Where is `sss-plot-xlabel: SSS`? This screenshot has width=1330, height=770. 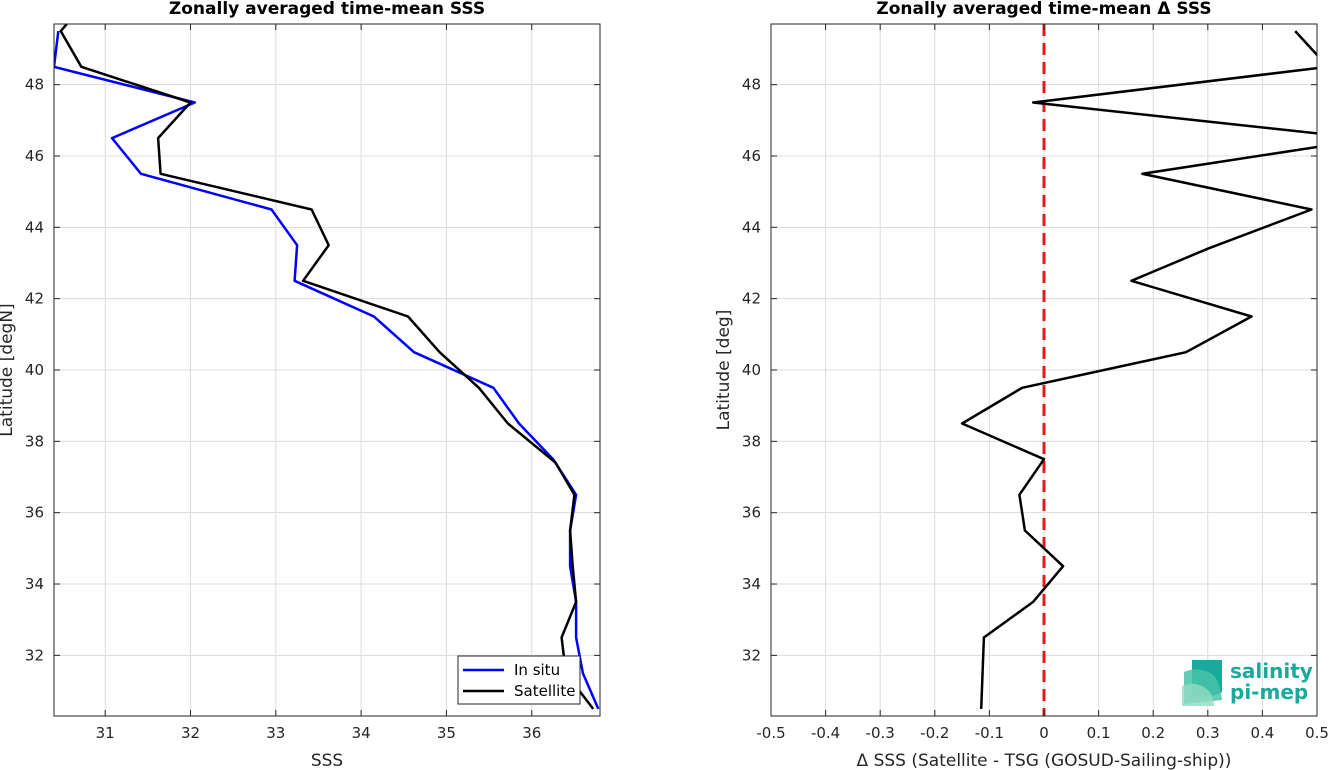 sss-plot-xlabel: SSS is located at coordinates (327, 760).